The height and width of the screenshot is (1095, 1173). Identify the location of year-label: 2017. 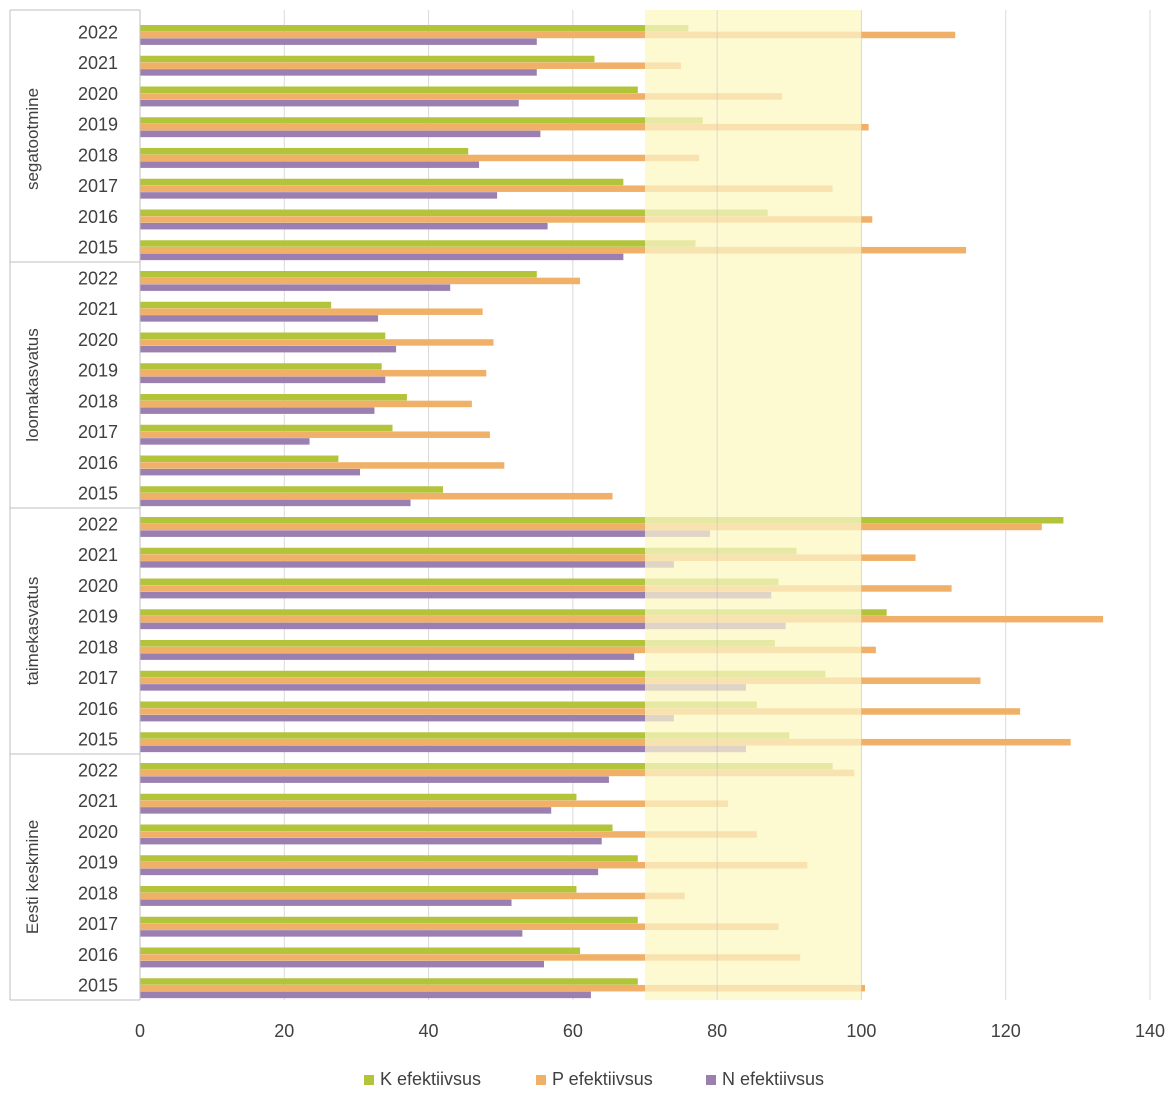
(98, 186).